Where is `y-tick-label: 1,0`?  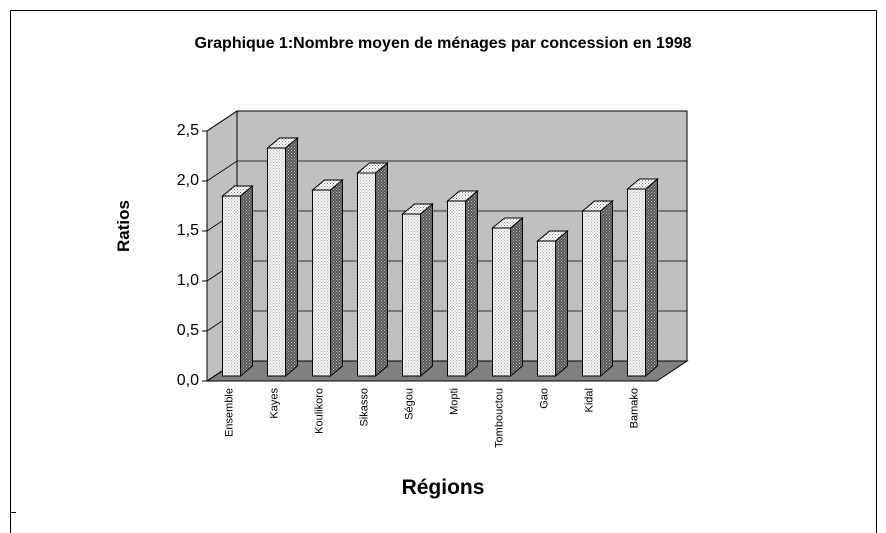 y-tick-label: 1,0 is located at coordinates (188, 280).